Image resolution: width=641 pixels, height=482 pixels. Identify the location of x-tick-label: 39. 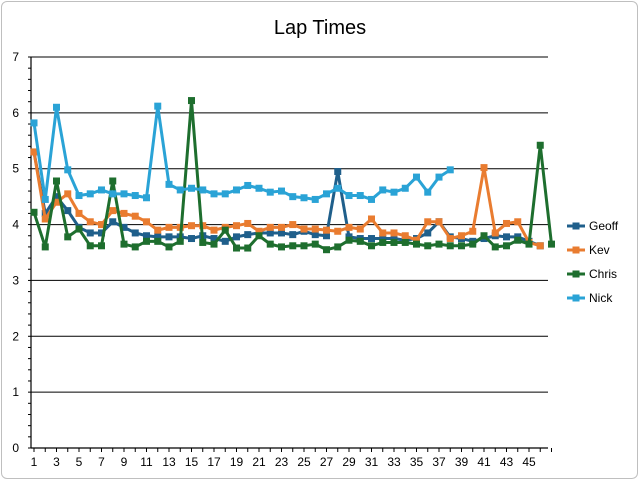
(462, 462).